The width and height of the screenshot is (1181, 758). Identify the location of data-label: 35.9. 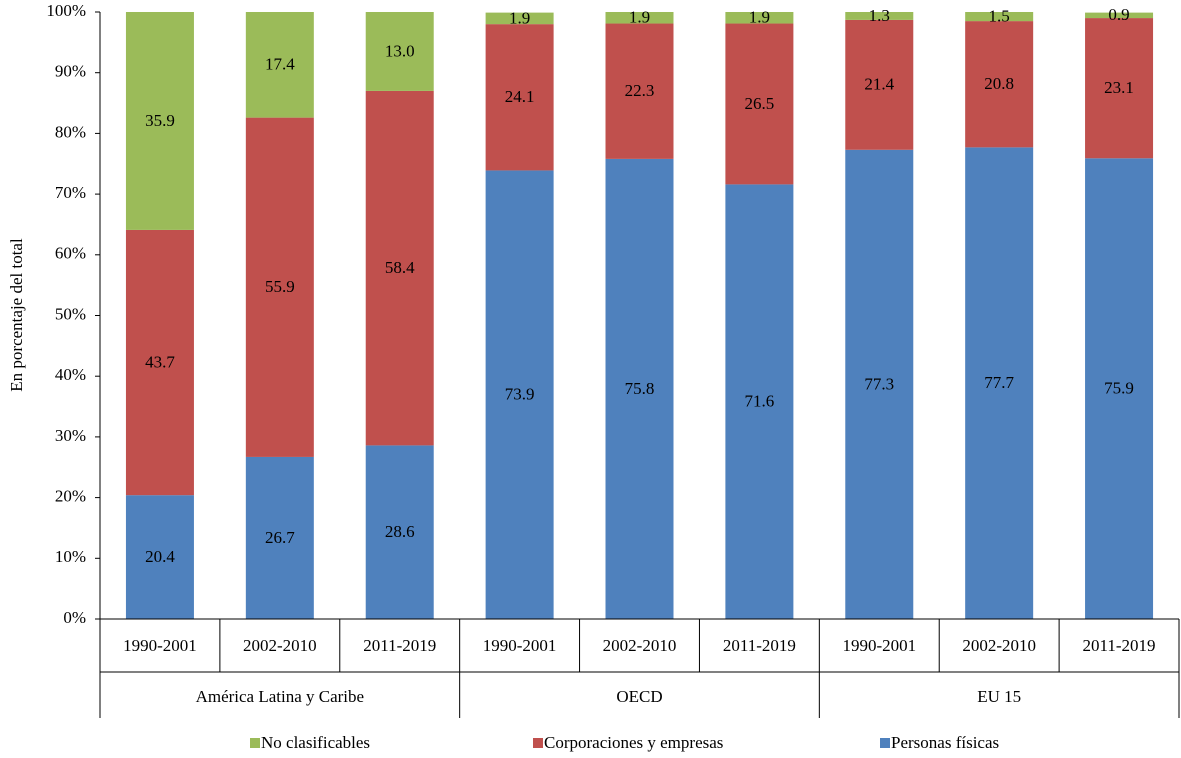
(160, 120).